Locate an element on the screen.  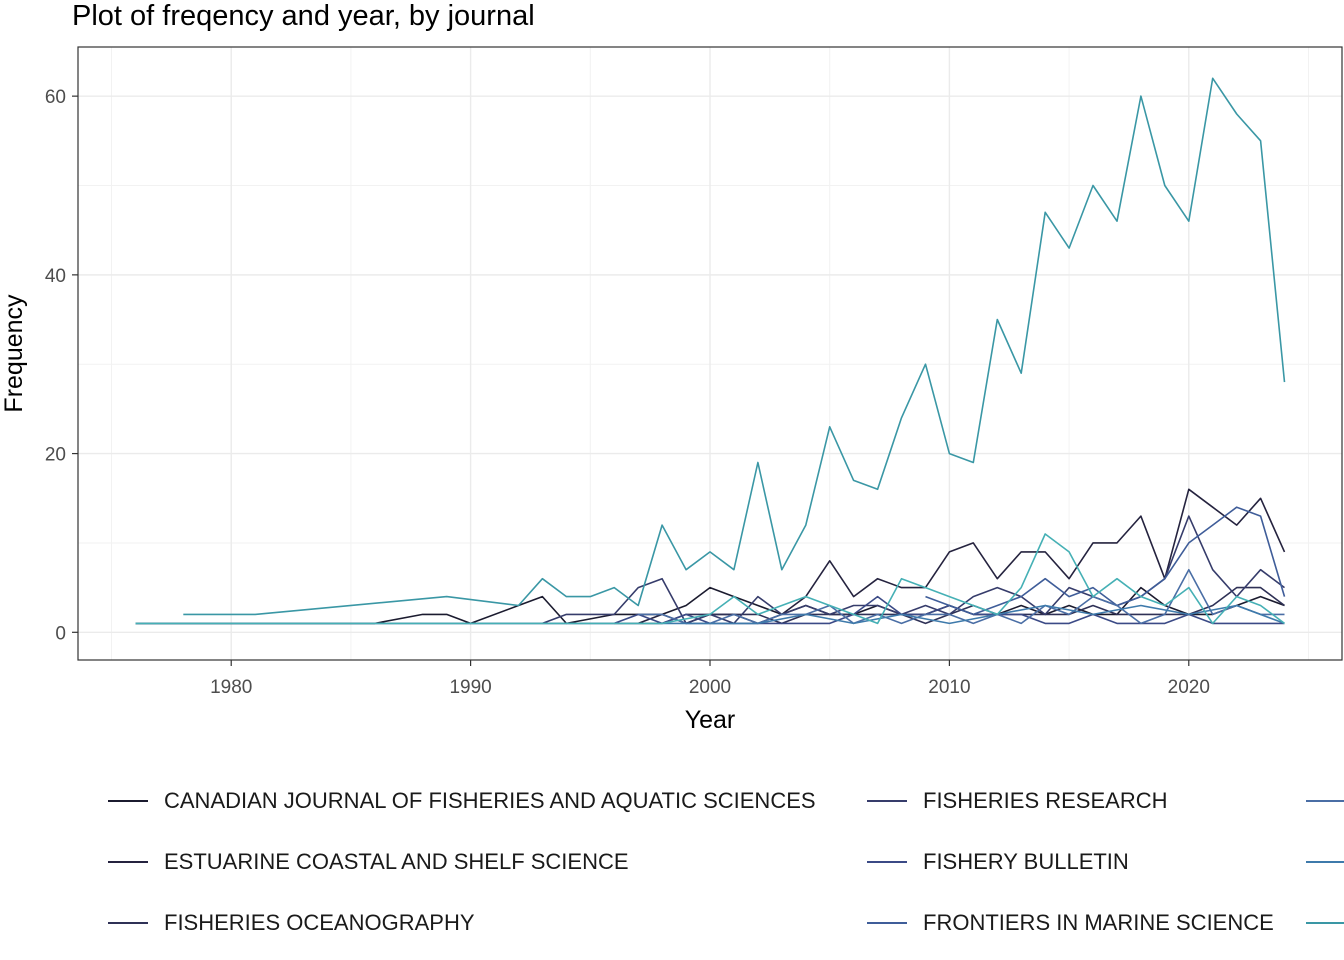
legend-item: ESTUARINE COASTAL AND SHELF SCIENCE is located at coordinates (368, 862).